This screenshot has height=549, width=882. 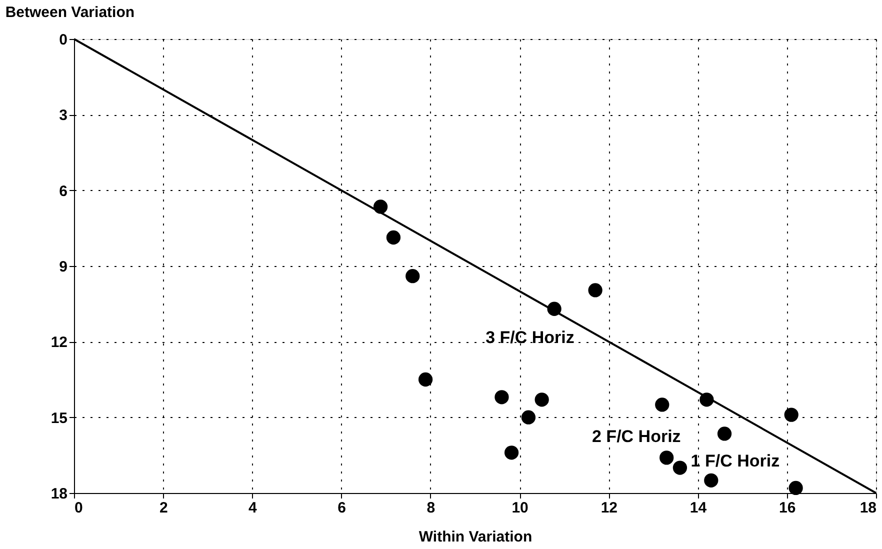 I want to click on y-tick-label: 0, so click(x=63, y=40).